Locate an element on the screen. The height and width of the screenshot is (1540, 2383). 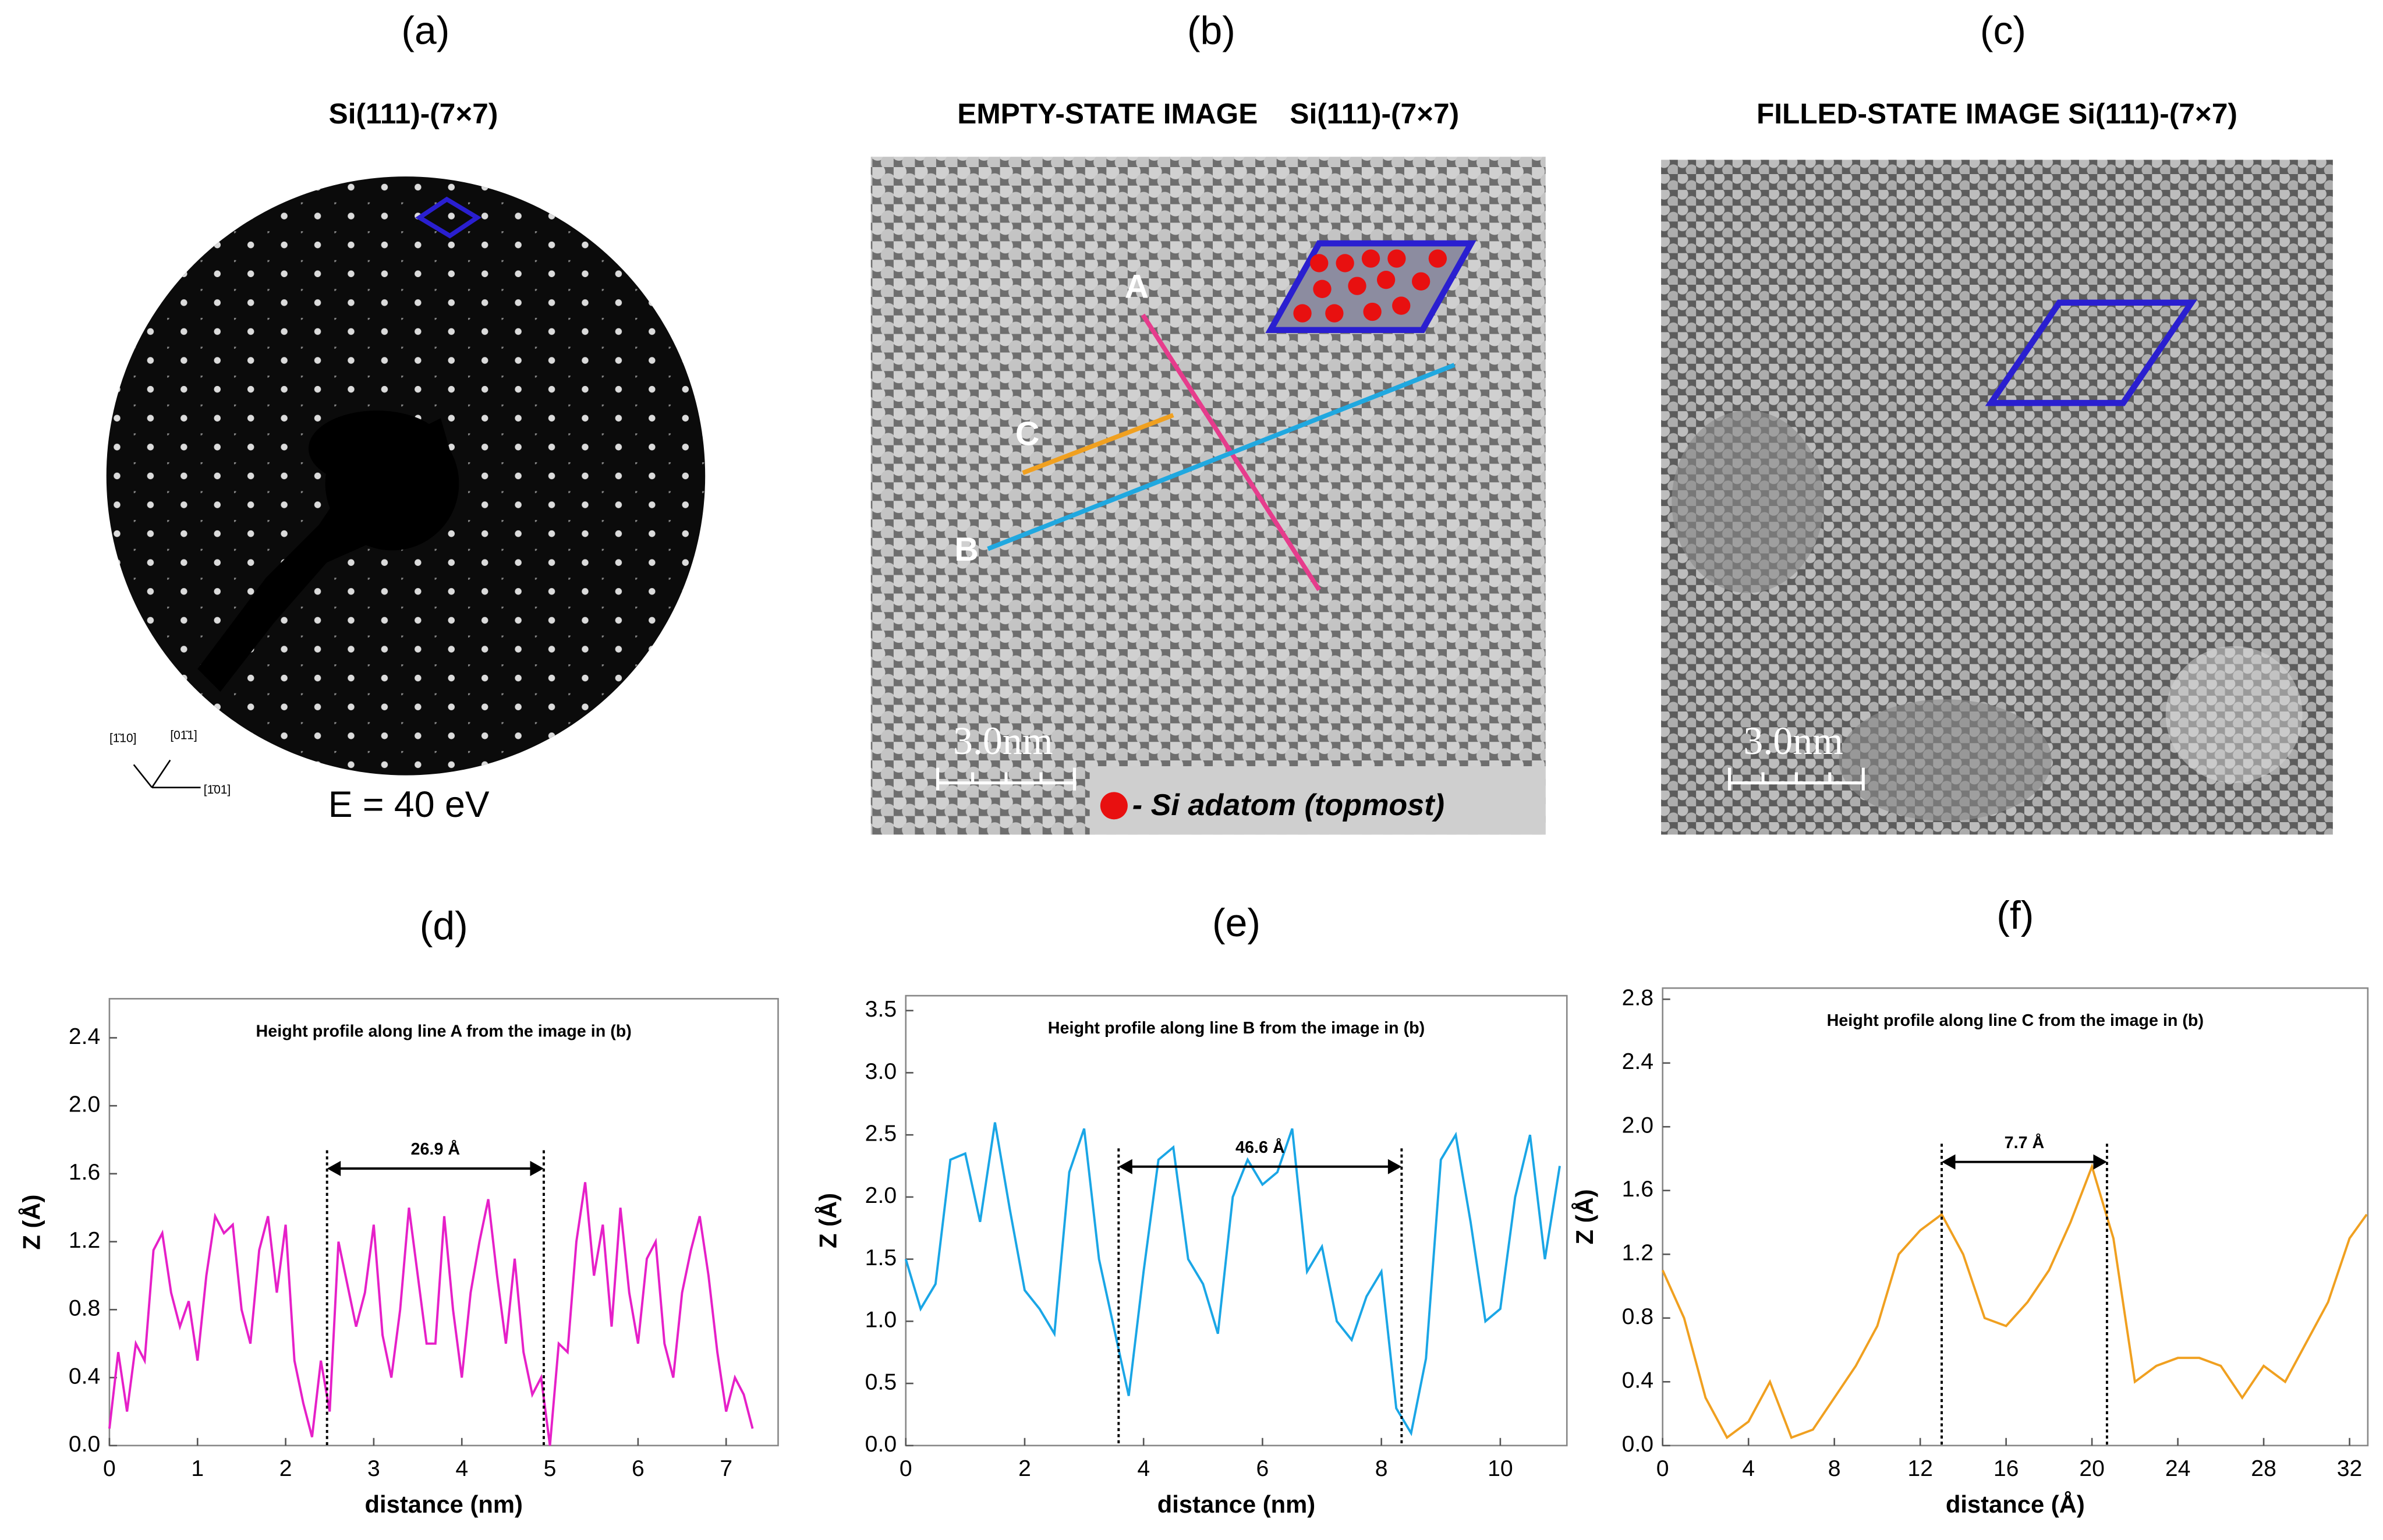
x-tick-label: 10 is located at coordinates (1500, 1468).